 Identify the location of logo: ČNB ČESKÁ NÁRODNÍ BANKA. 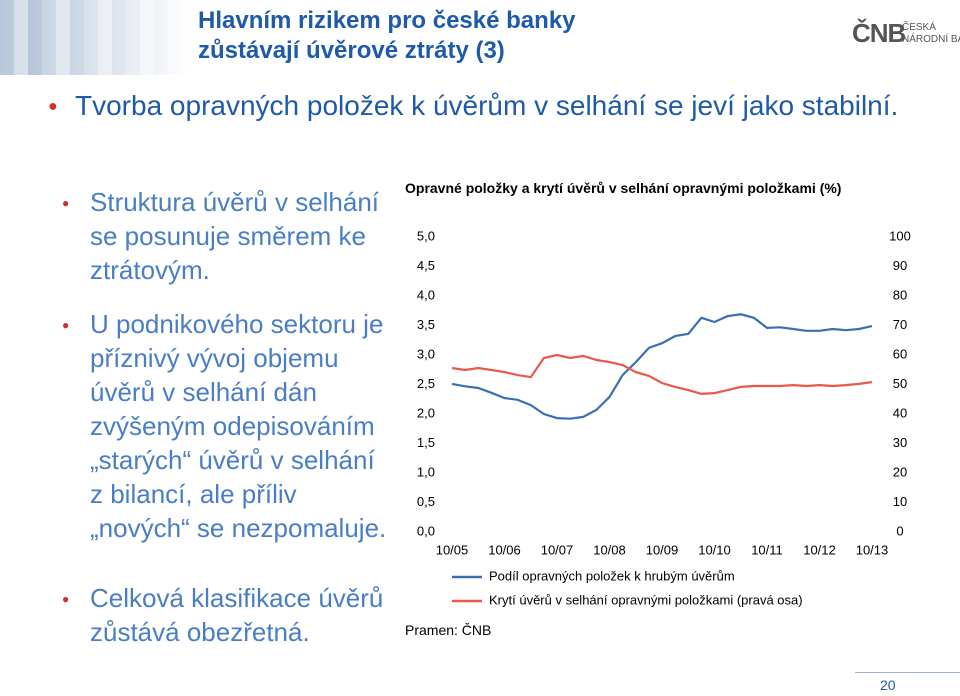
(906, 33).